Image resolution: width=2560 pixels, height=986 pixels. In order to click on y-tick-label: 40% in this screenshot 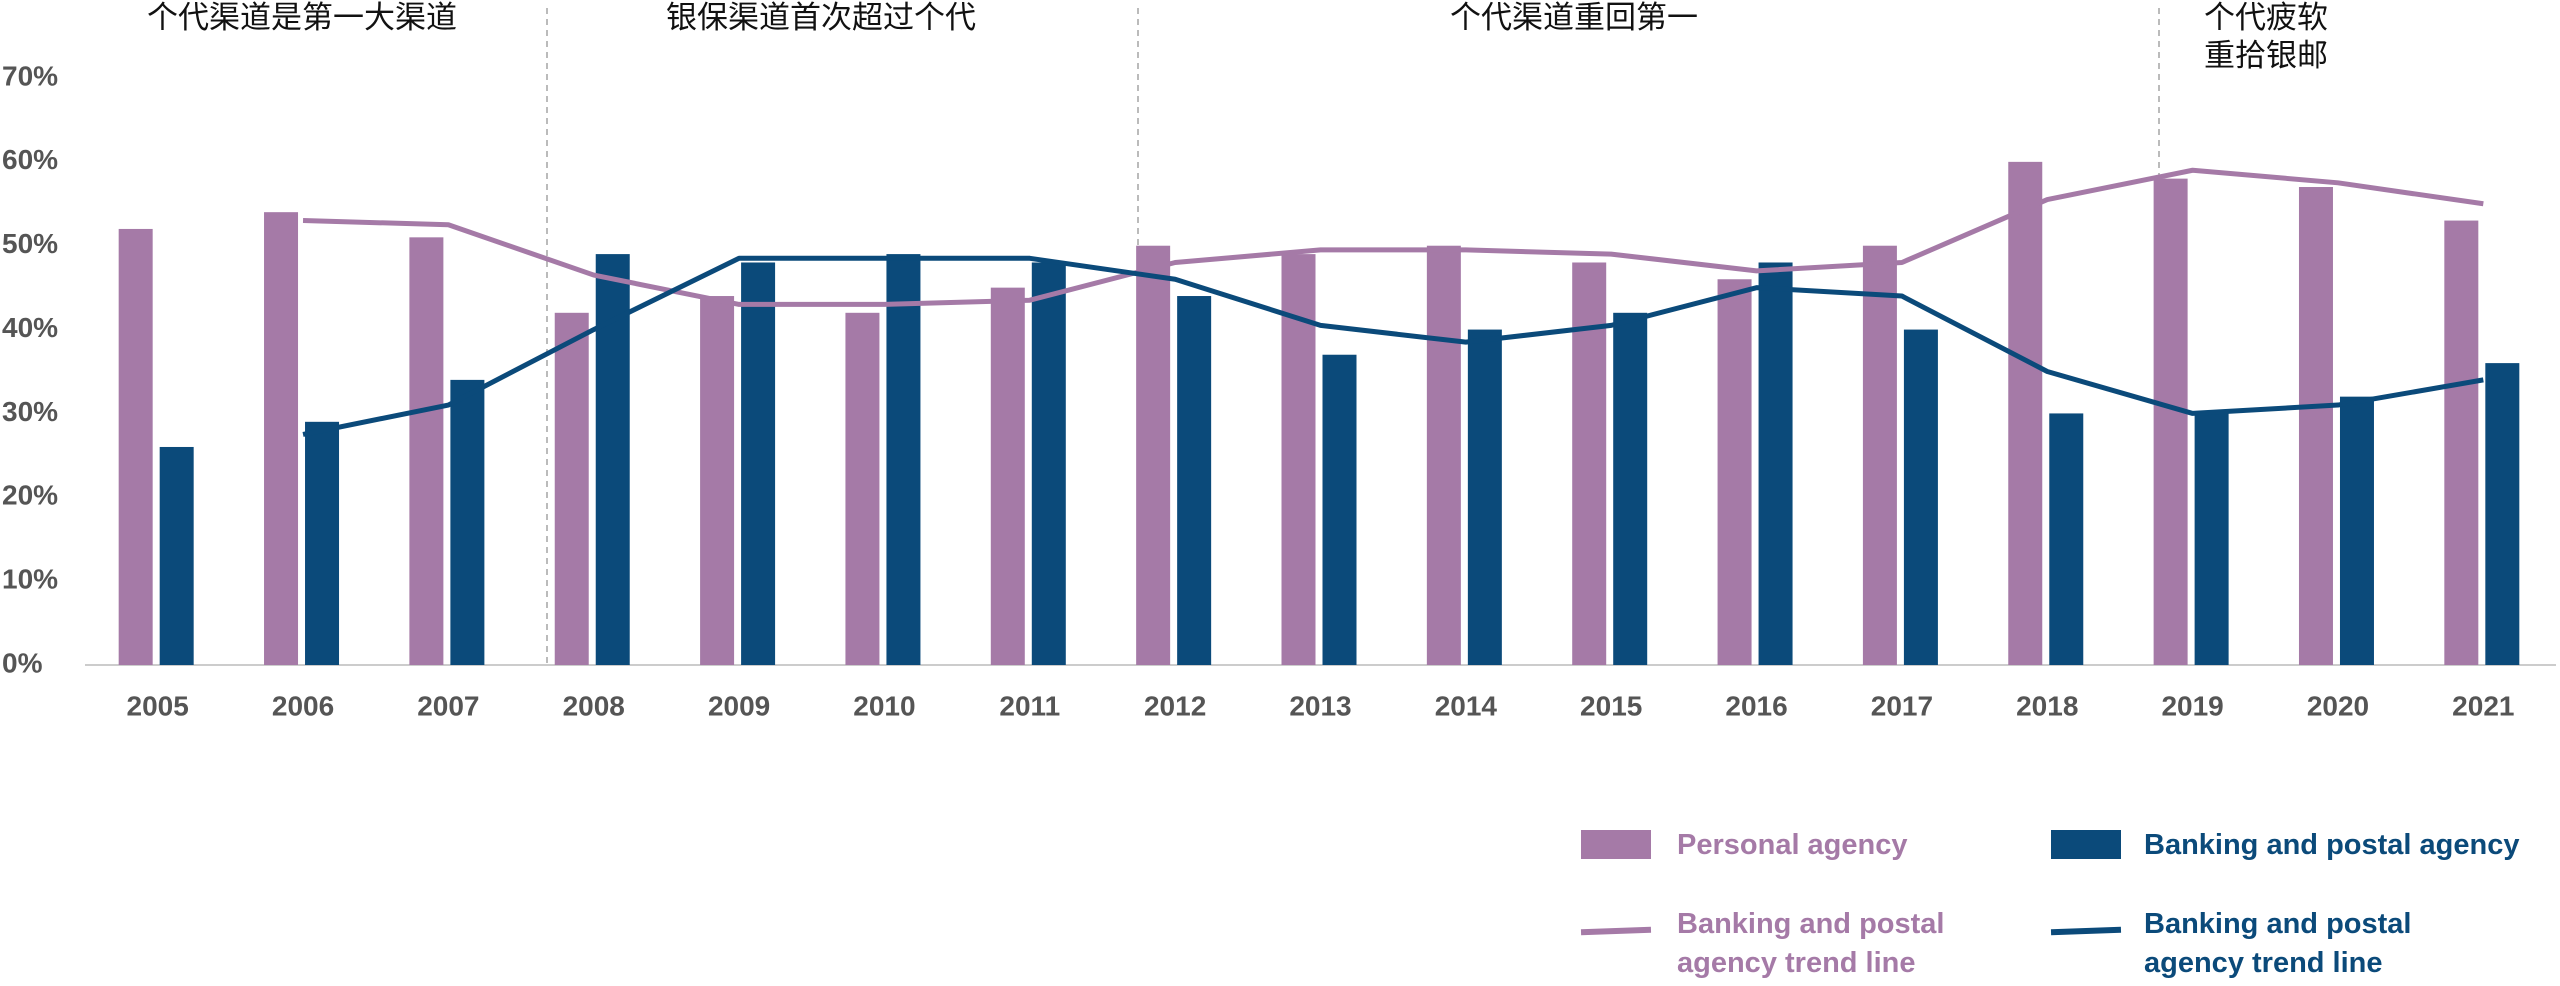, I will do `click(30, 327)`.